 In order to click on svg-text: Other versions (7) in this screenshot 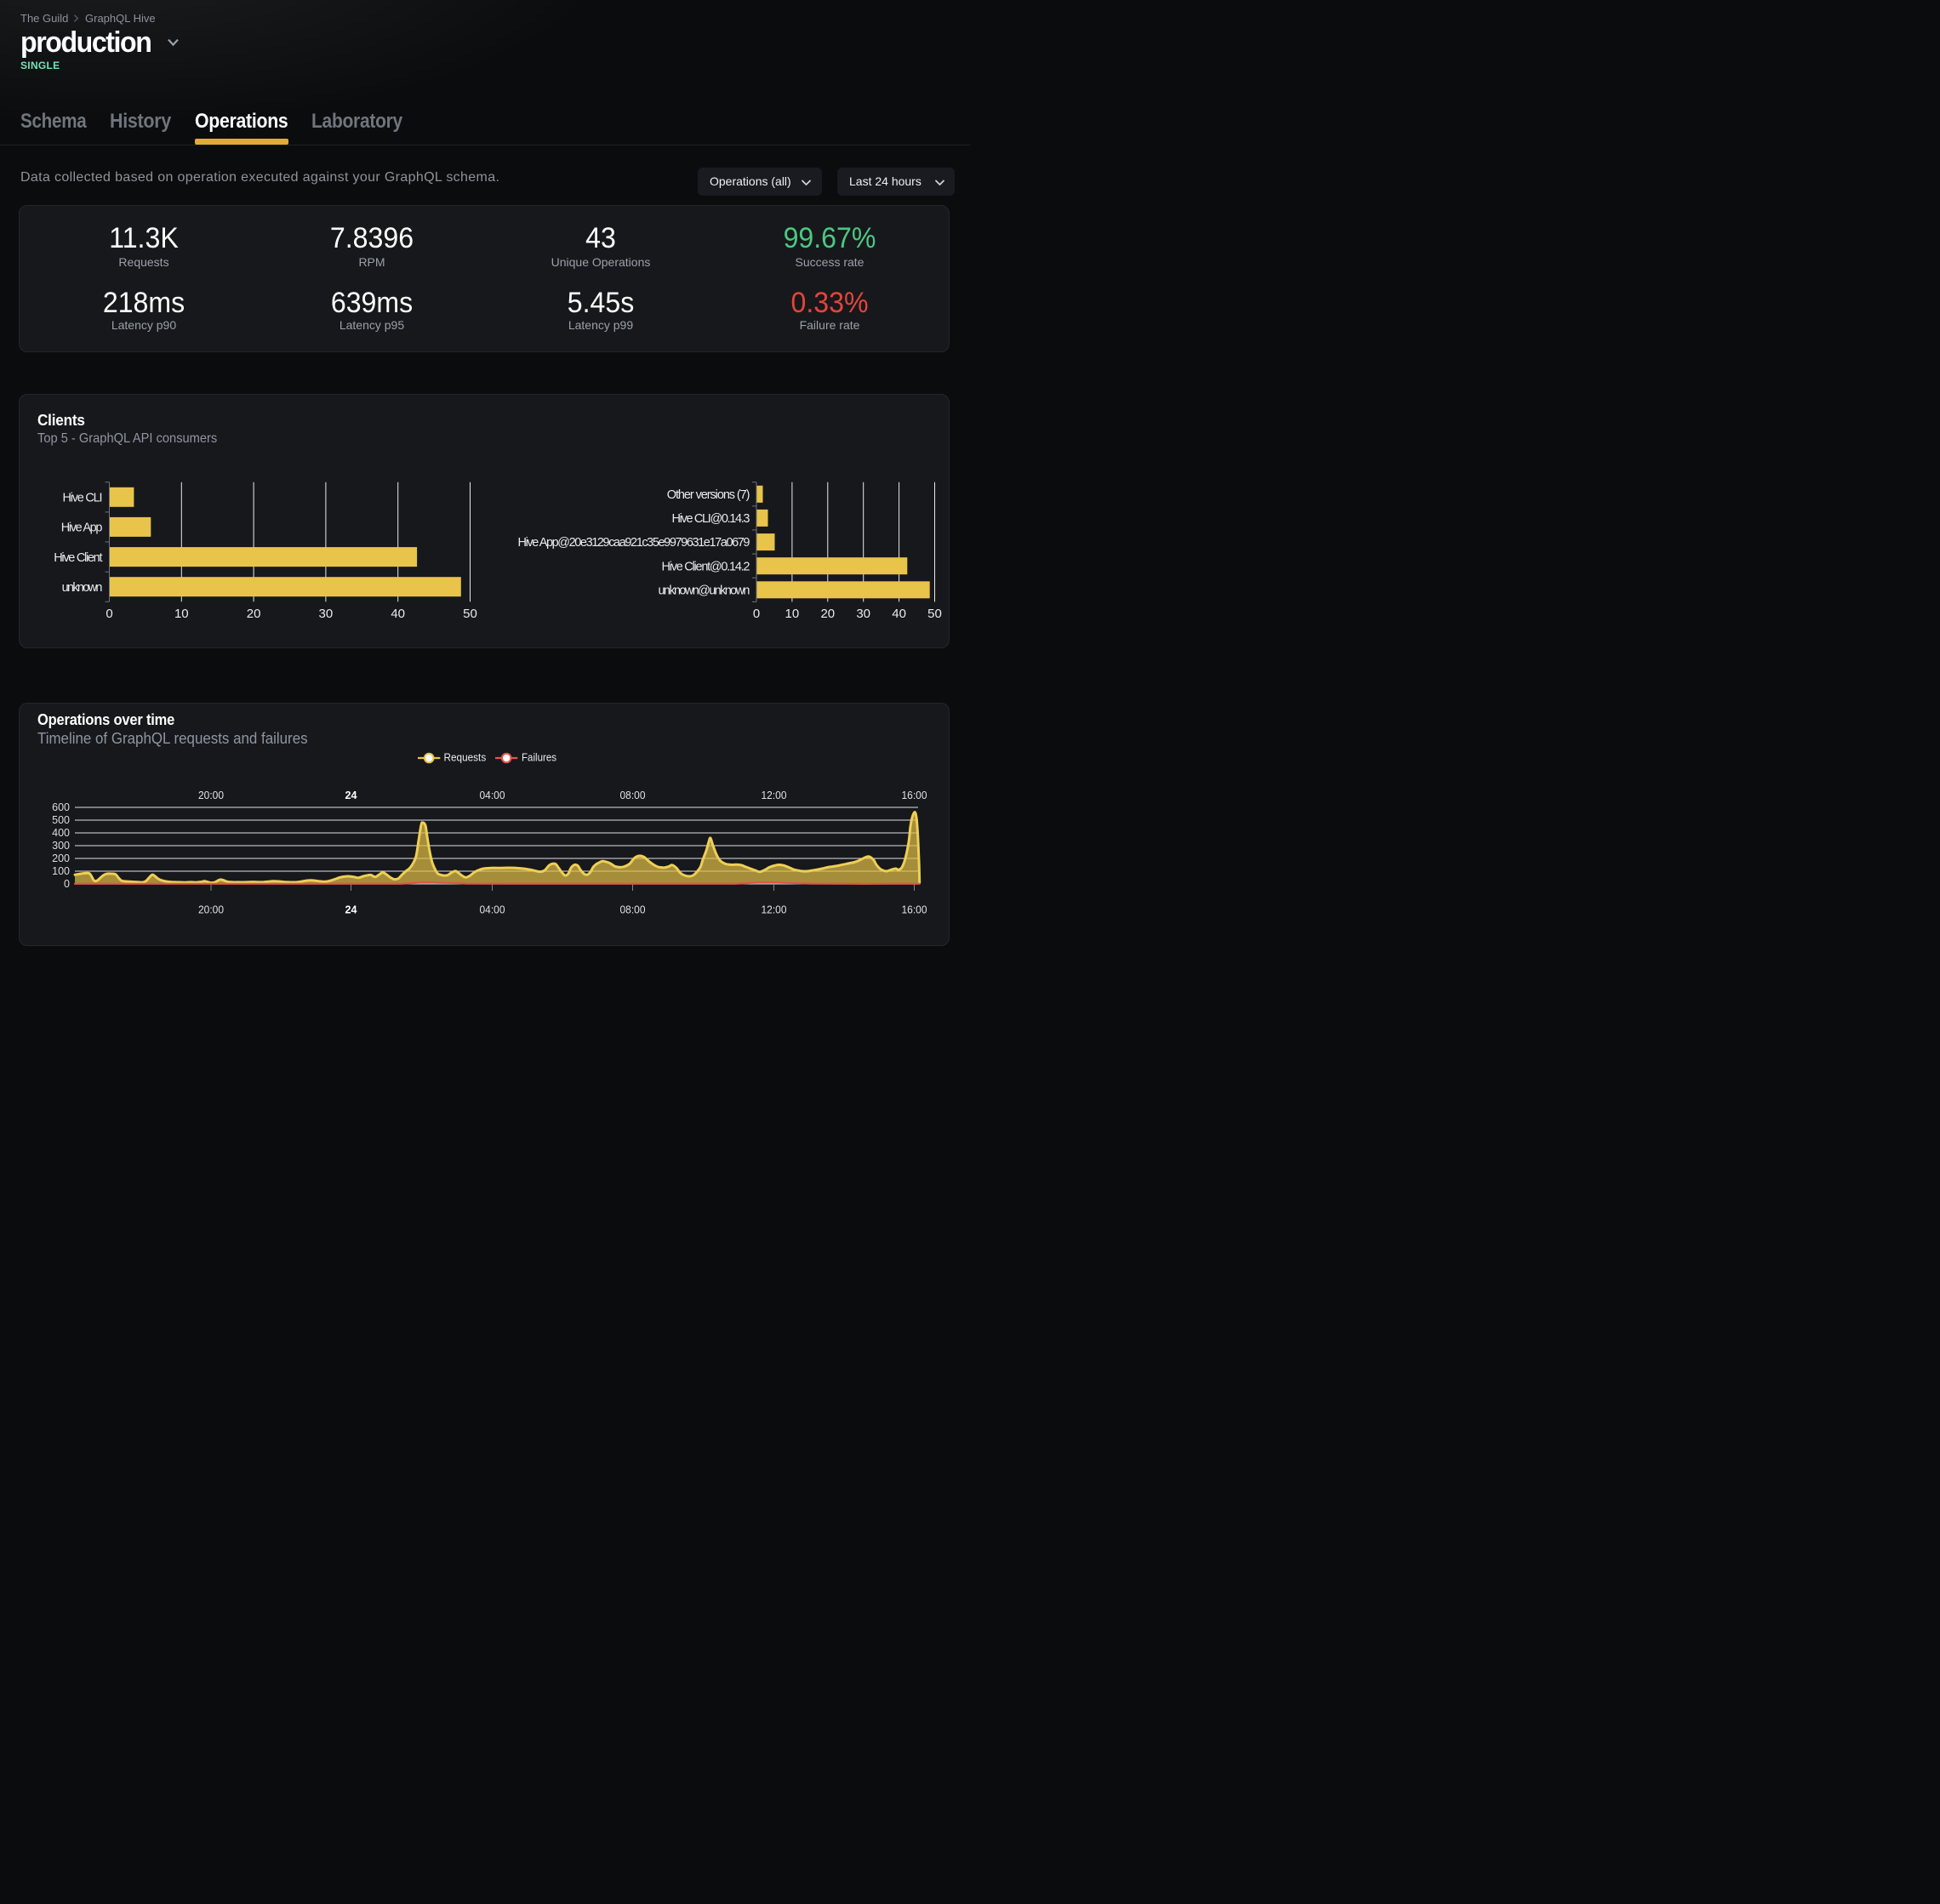, I will do `click(708, 495)`.